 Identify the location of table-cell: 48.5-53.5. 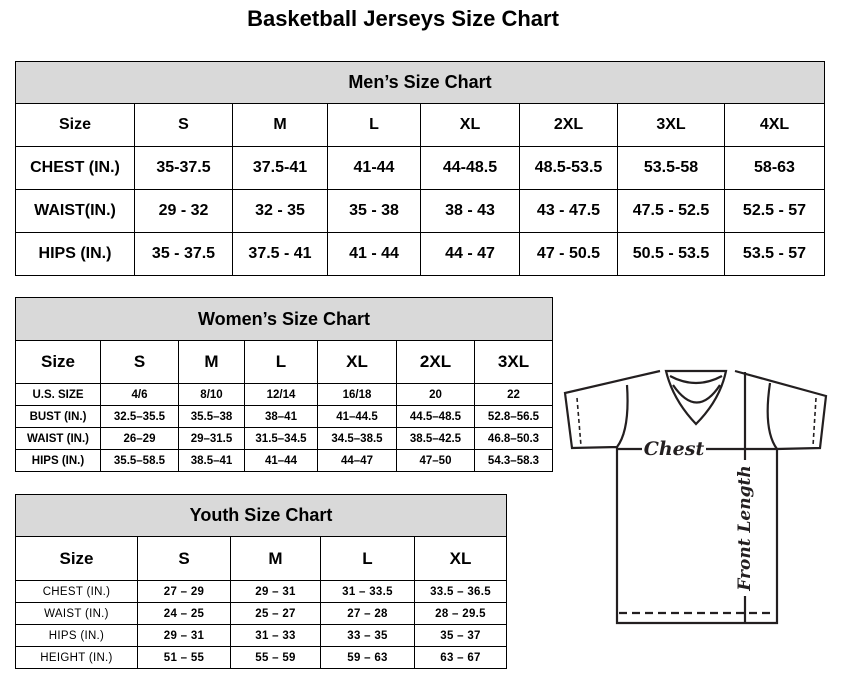
(568, 168).